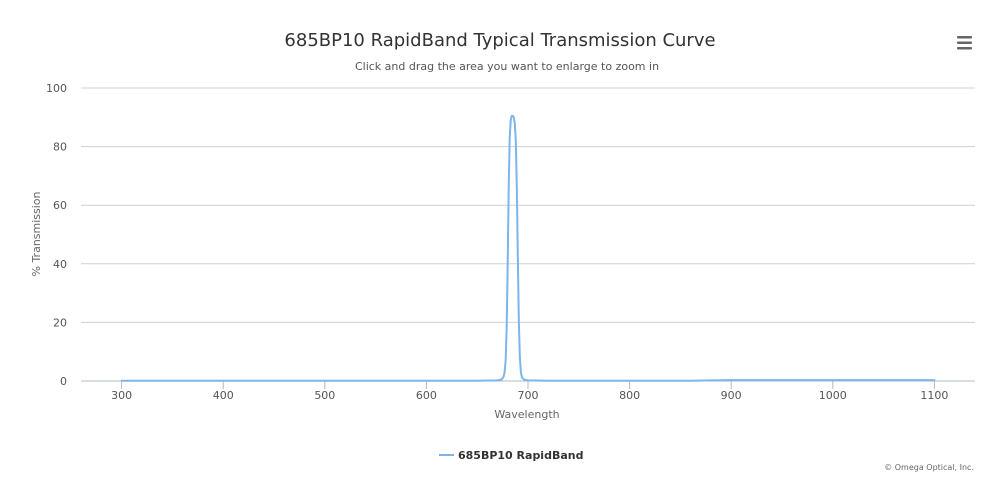  What do you see at coordinates (223, 395) in the screenshot?
I see `x-tick-label: 400` at bounding box center [223, 395].